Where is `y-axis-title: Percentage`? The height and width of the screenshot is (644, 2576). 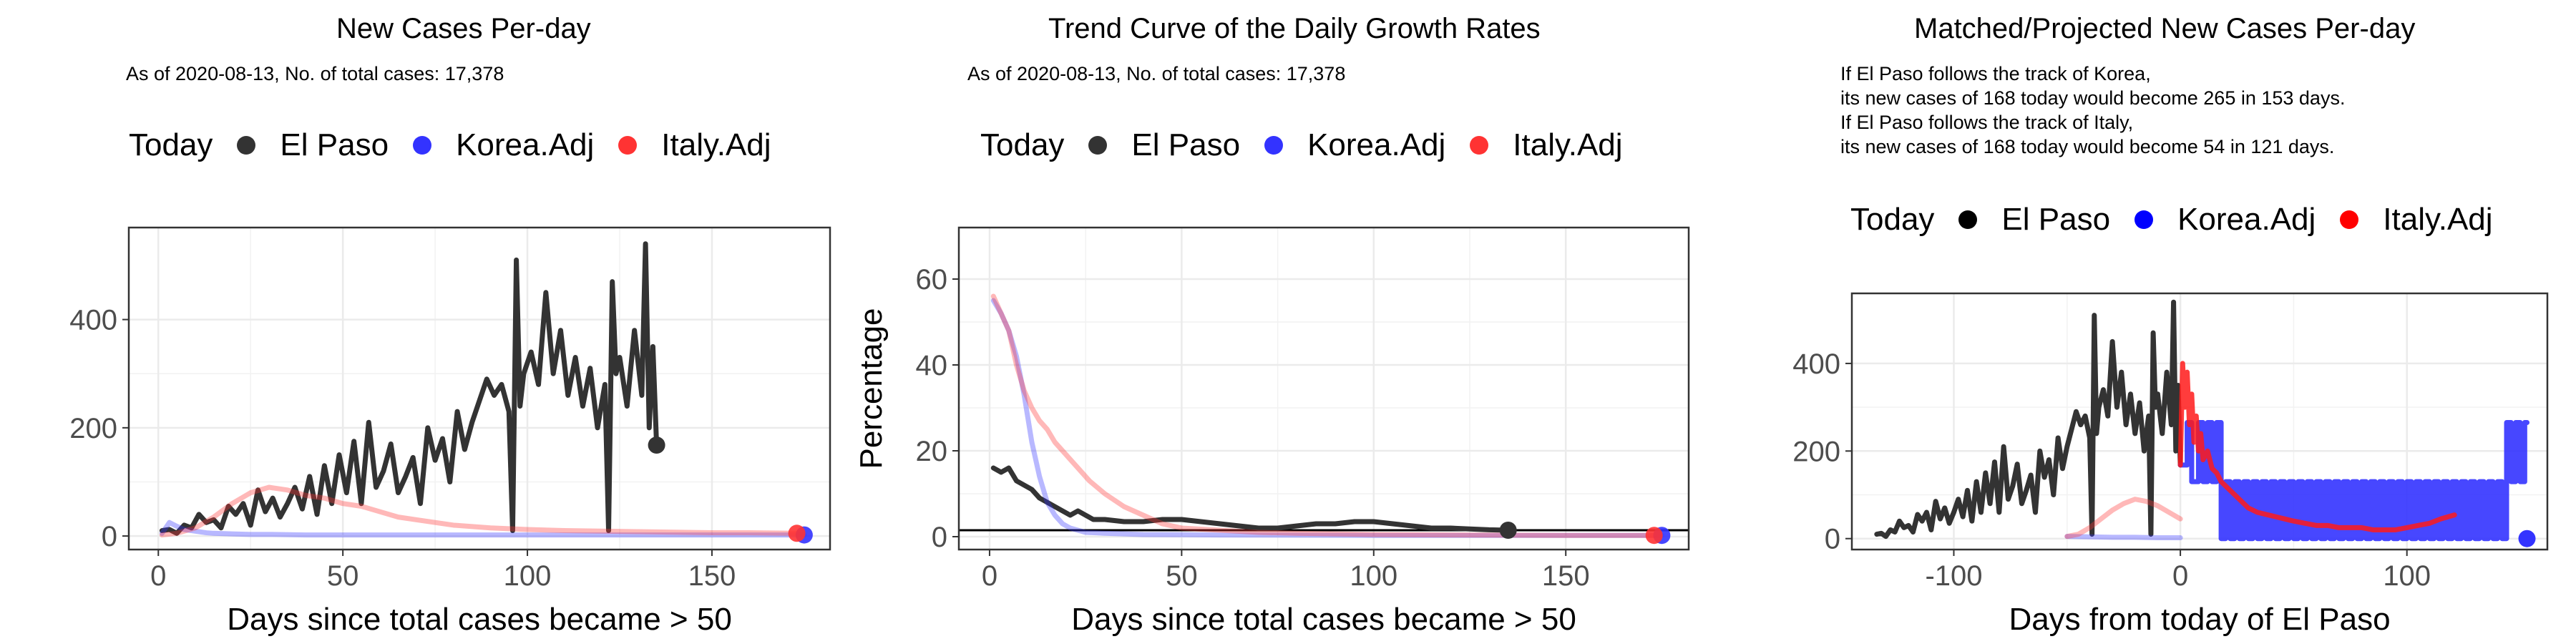
y-axis-title: Percentage is located at coordinates (871, 389).